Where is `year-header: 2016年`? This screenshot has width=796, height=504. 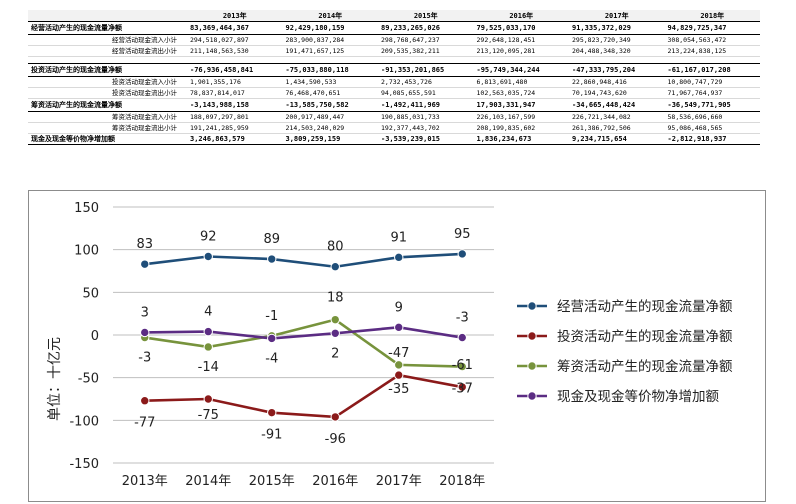
year-header: 2016年 is located at coordinates (521, 16).